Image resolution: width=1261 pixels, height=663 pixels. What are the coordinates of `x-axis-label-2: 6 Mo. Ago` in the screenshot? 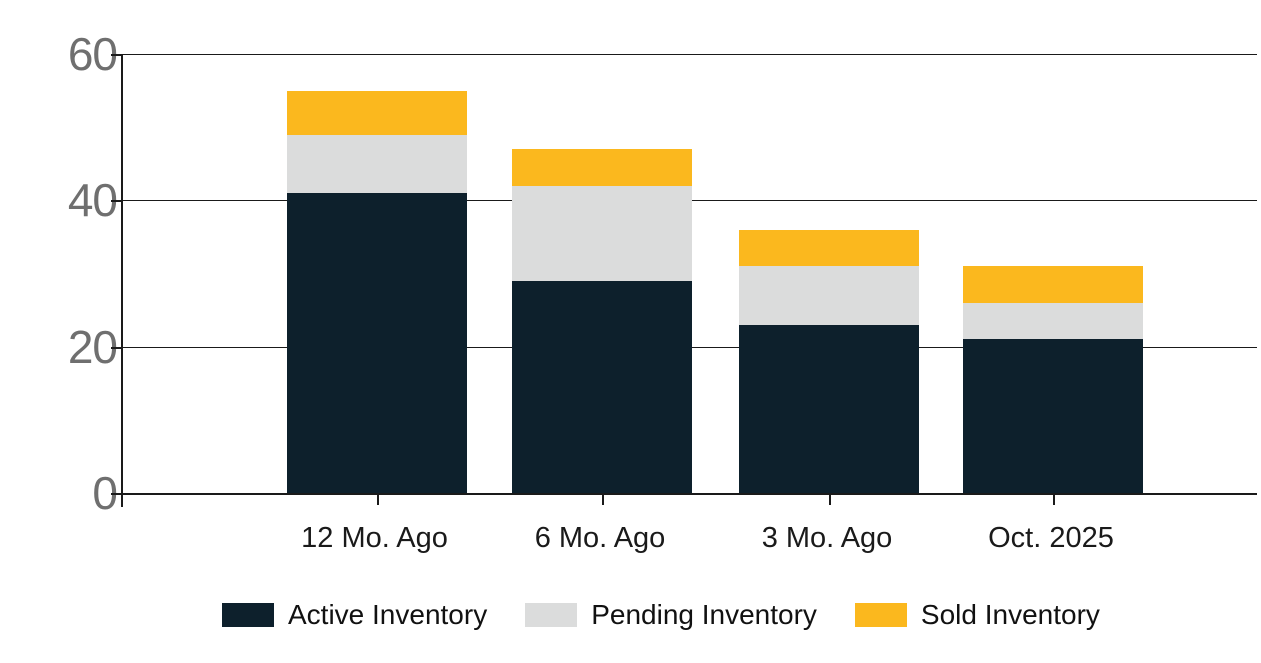 It's located at (600, 538).